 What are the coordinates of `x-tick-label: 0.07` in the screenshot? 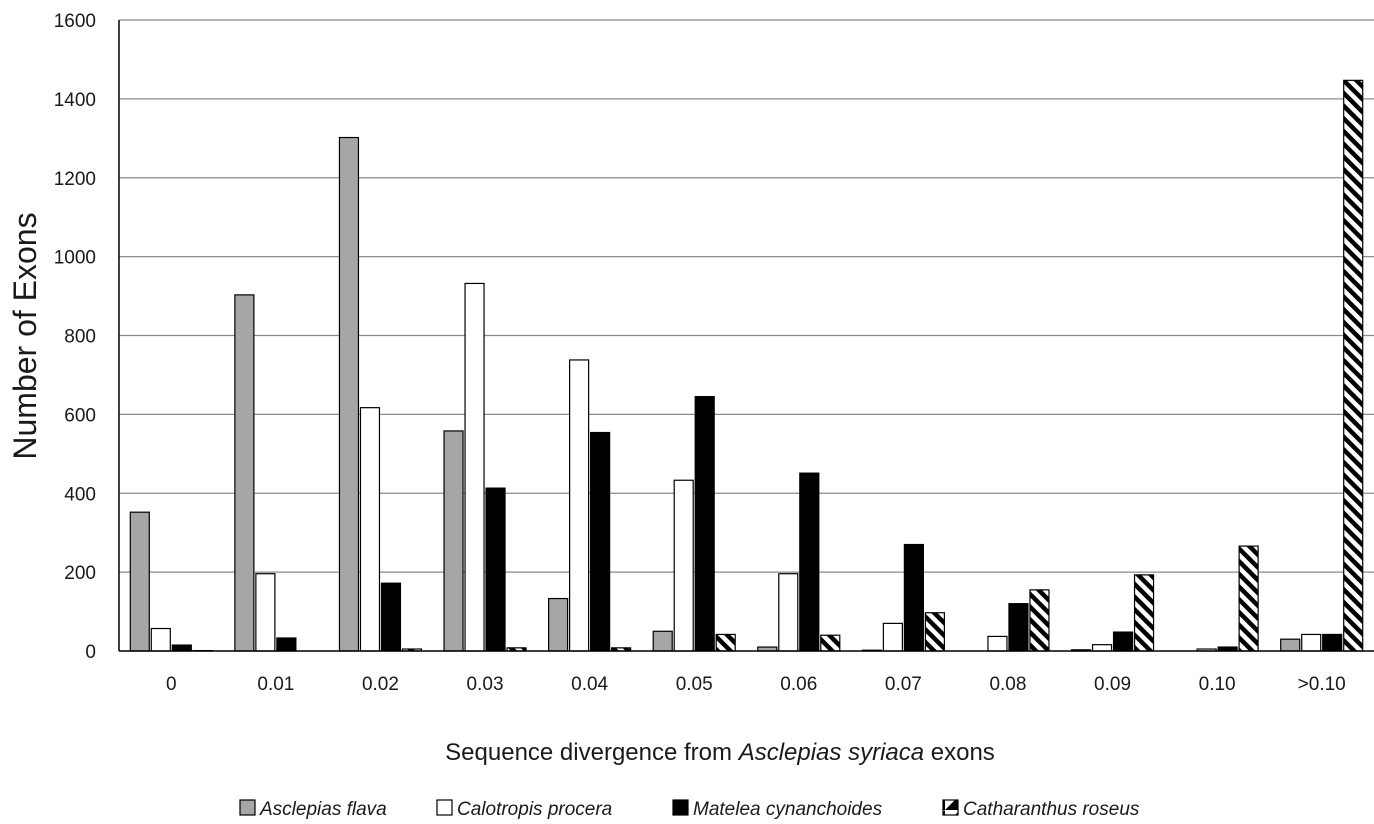 It's located at (903, 684).